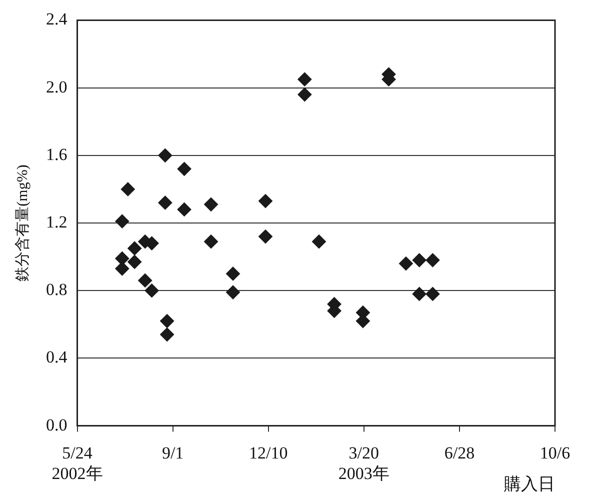 The height and width of the screenshot is (503, 595). What do you see at coordinates (77, 463) in the screenshot?
I see `x-tick-label: 5/24 2002年` at bounding box center [77, 463].